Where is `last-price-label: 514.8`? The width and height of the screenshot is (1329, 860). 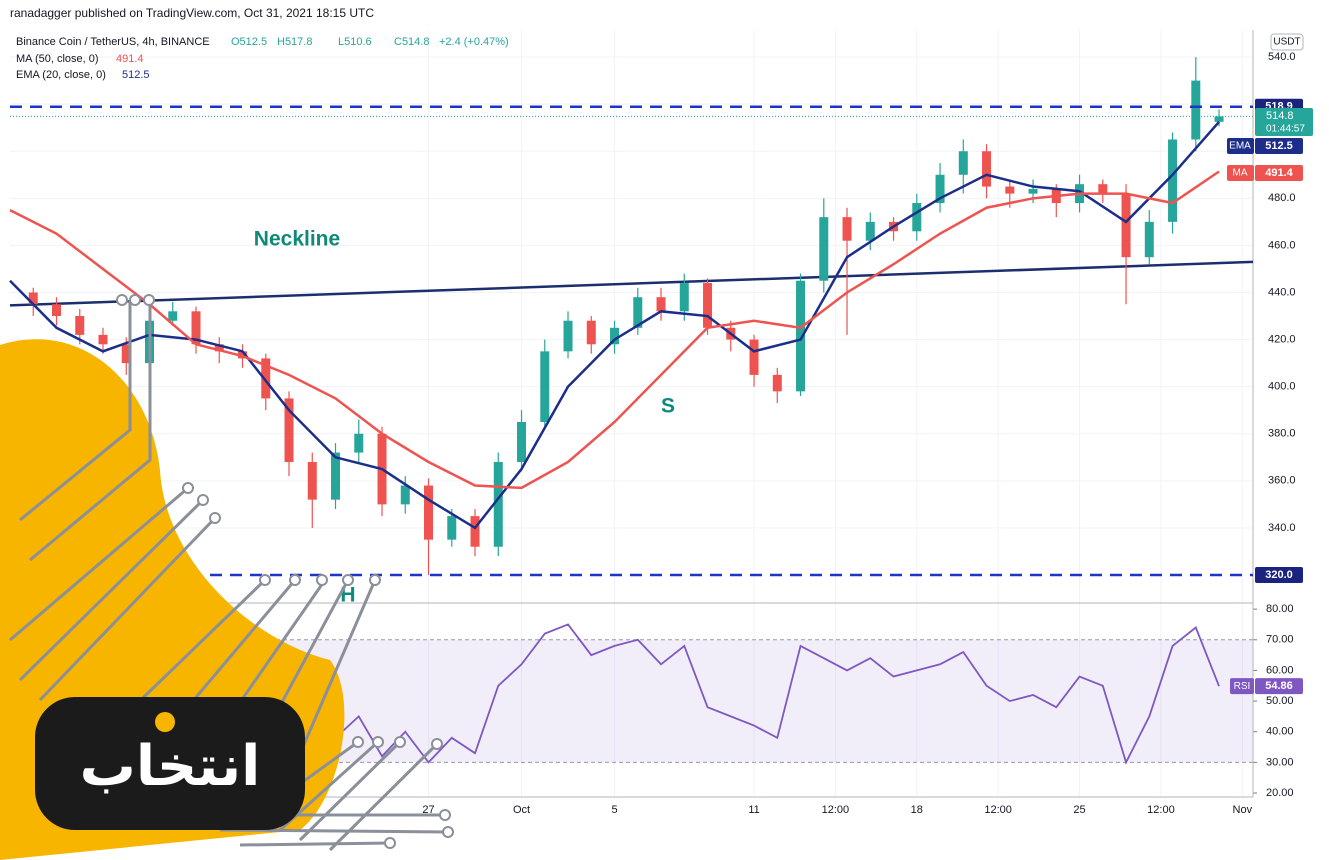
last-price-label: 514.8 is located at coordinates (1280, 116).